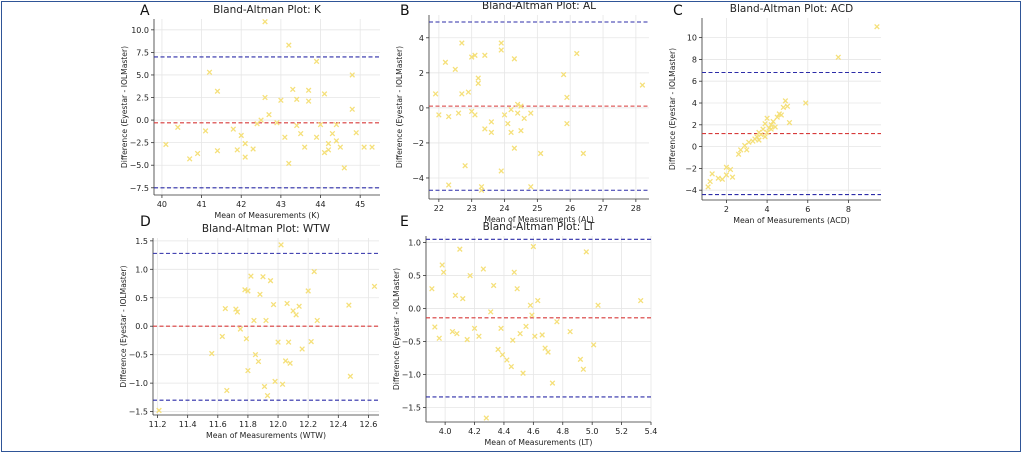  What do you see at coordinates (139, 143) in the screenshot?
I see `y-tick-label: −2.5` at bounding box center [139, 143].